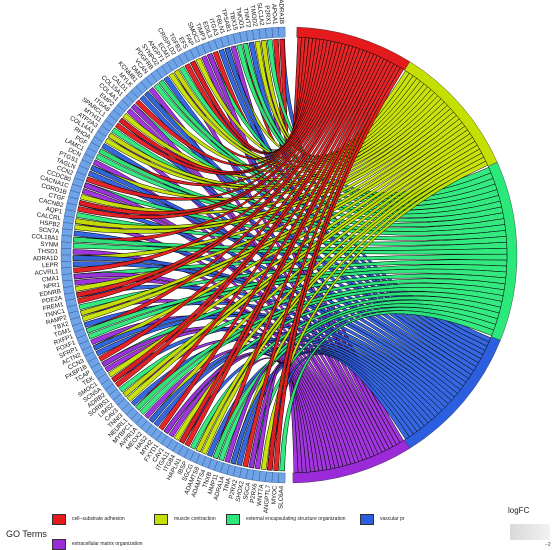  I want to click on gene-label: HSPB2, so click(50, 224).